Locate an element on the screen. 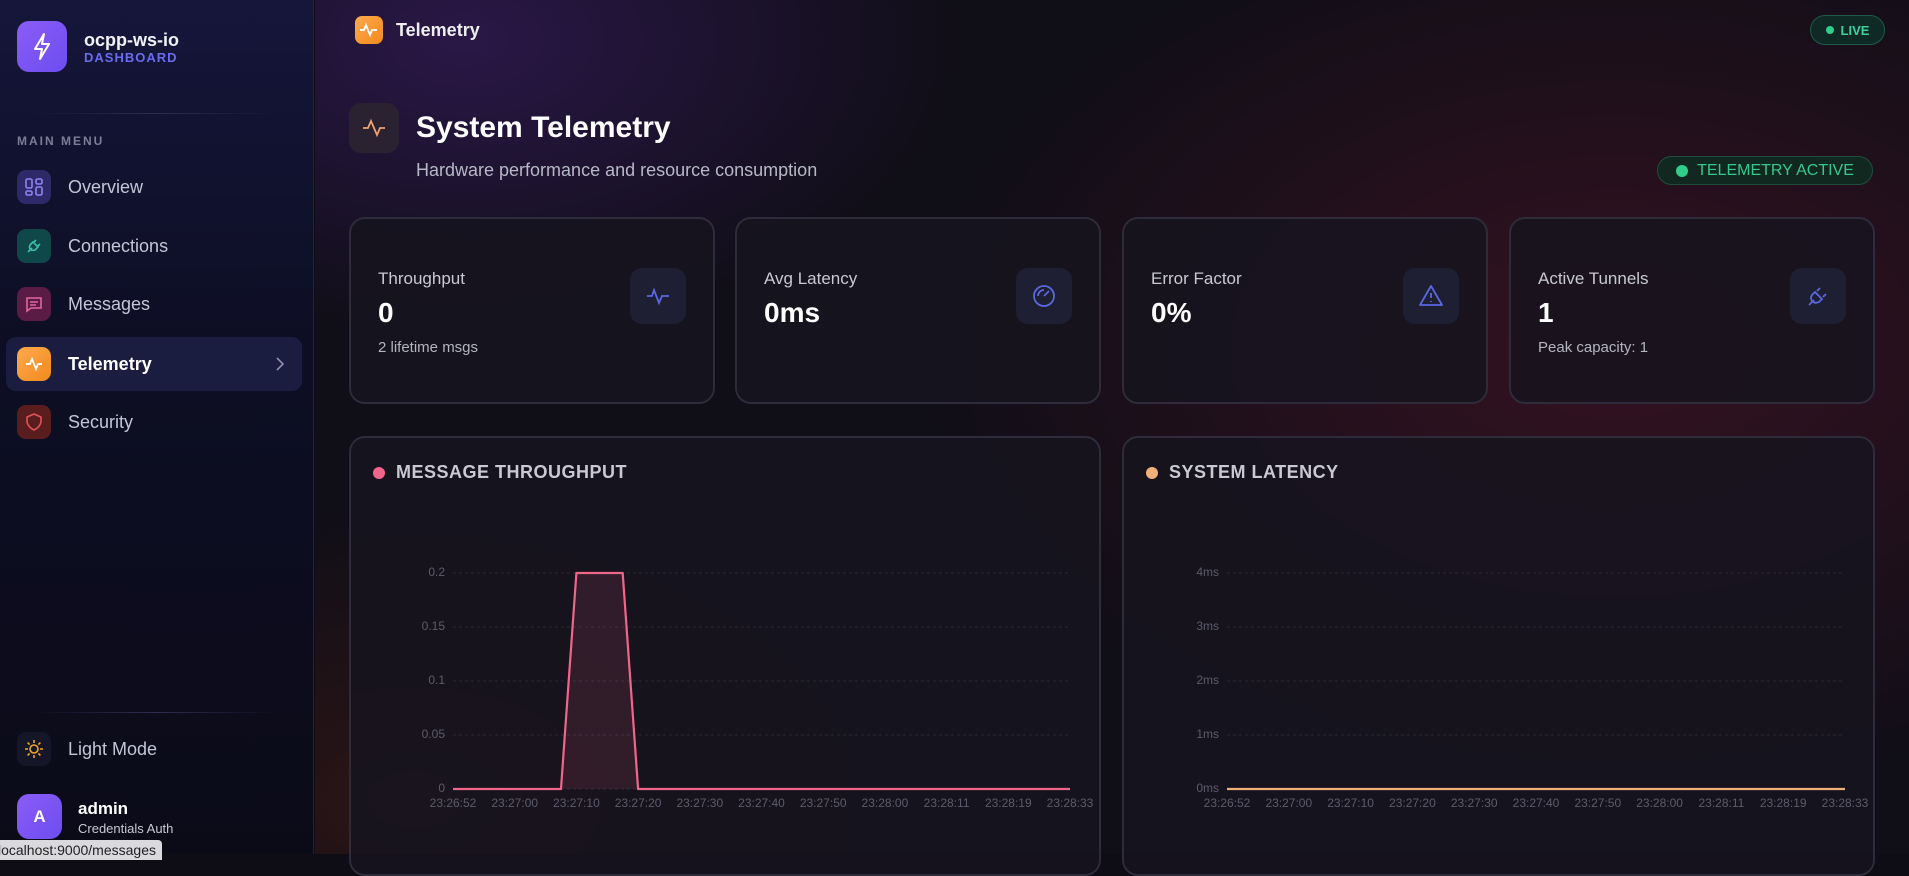 This screenshot has height=876, width=1909. stat-value: 0 is located at coordinates (386, 312).